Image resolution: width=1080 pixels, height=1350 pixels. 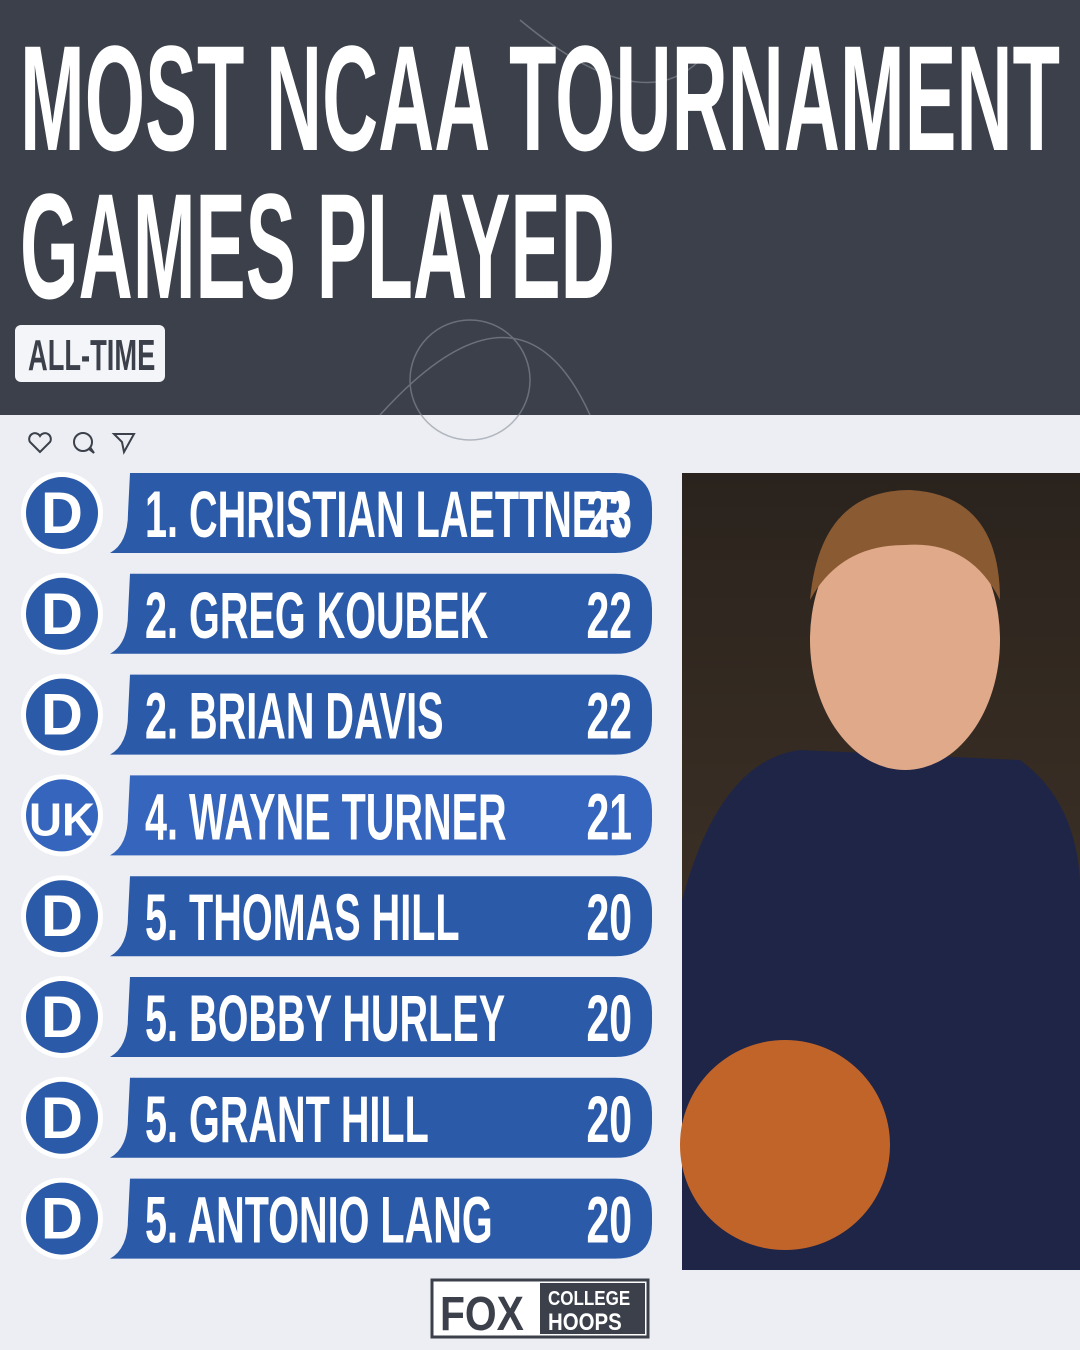 I want to click on player-label: 4. WAYNE TURNER, so click(x=326, y=816).